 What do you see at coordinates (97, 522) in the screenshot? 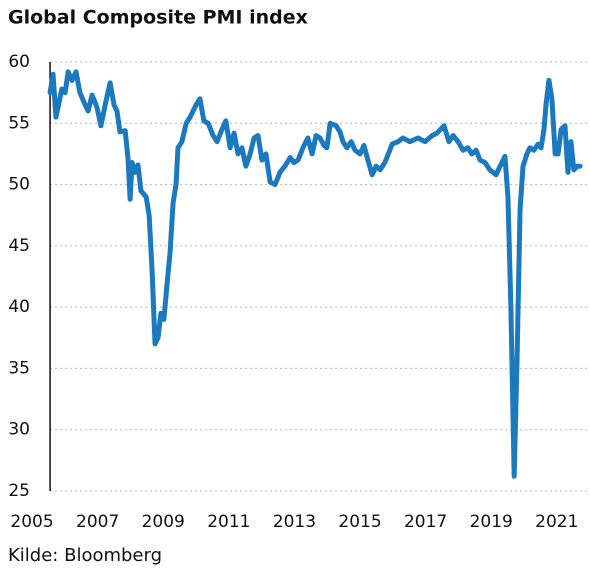
I see `x-tick-label: 2007` at bounding box center [97, 522].